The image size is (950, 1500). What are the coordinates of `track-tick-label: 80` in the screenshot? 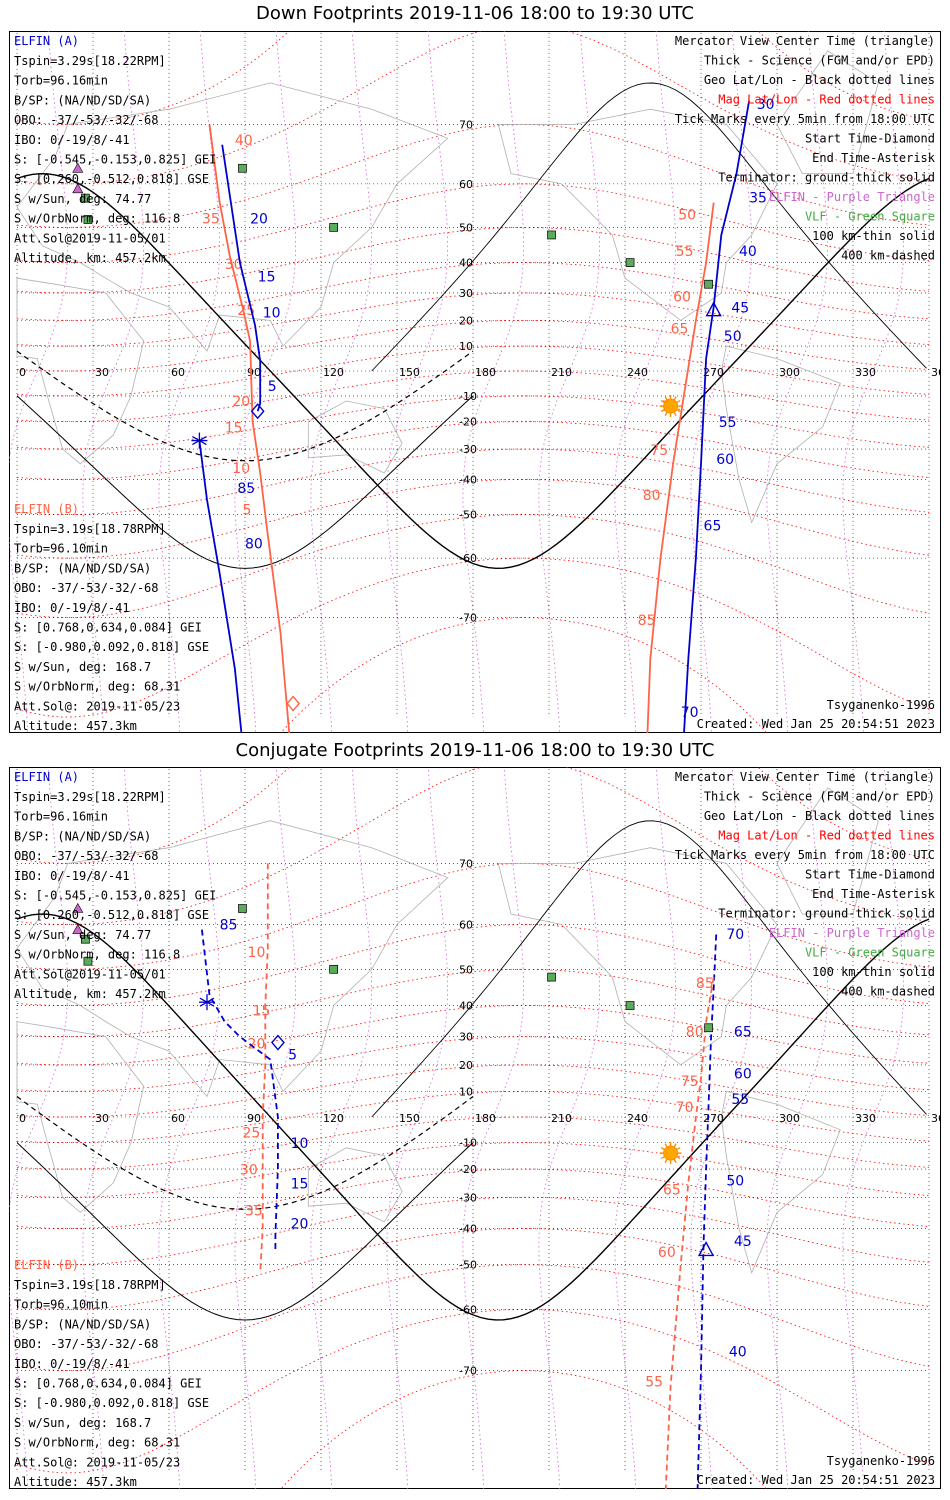 It's located at (652, 496).